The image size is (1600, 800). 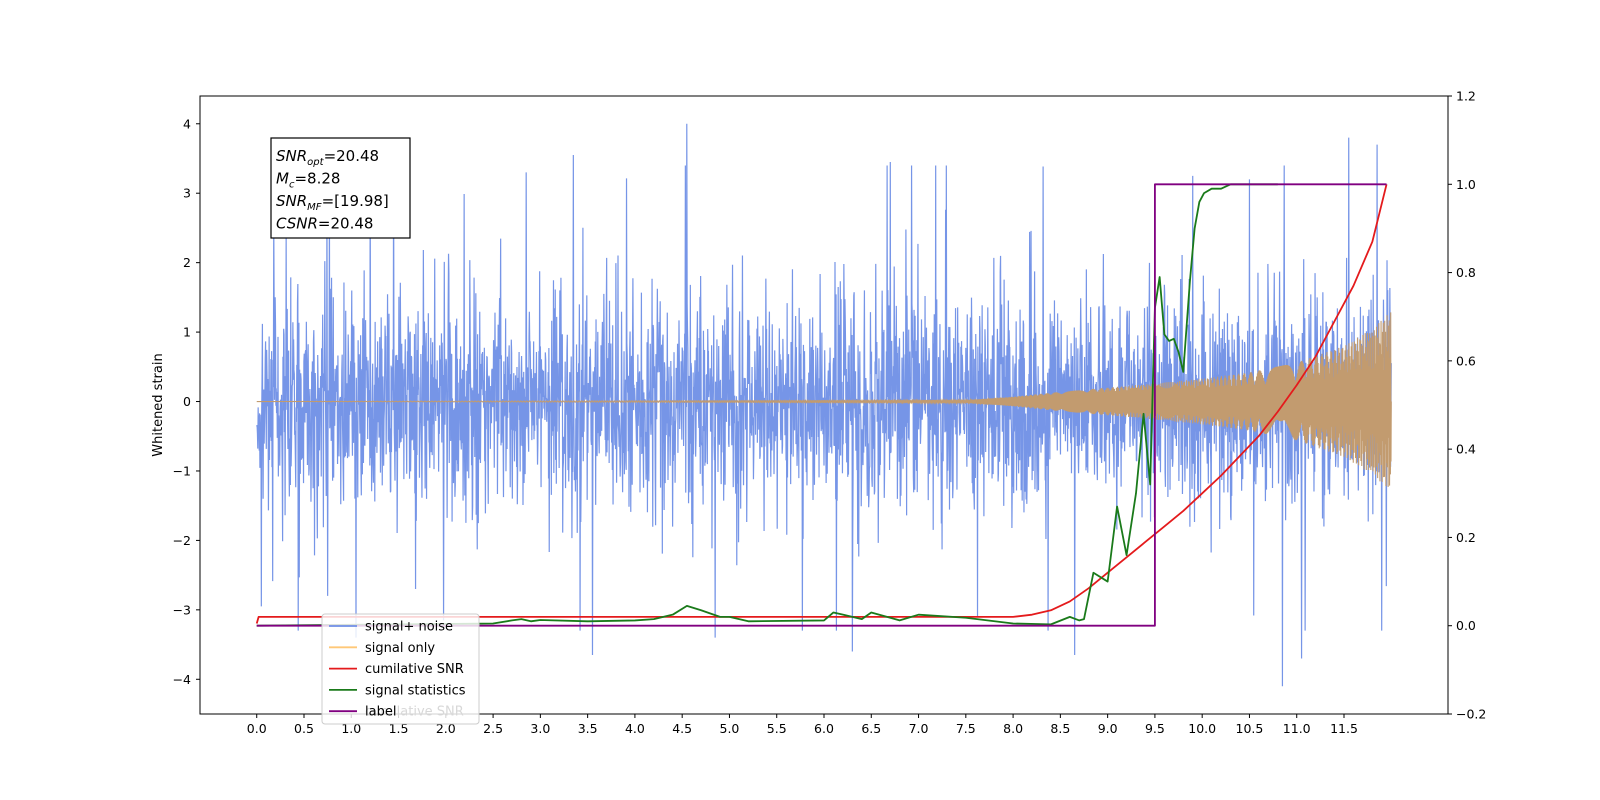 What do you see at coordinates (1297, 728) in the screenshot?
I see `x-tick-label: 11.0` at bounding box center [1297, 728].